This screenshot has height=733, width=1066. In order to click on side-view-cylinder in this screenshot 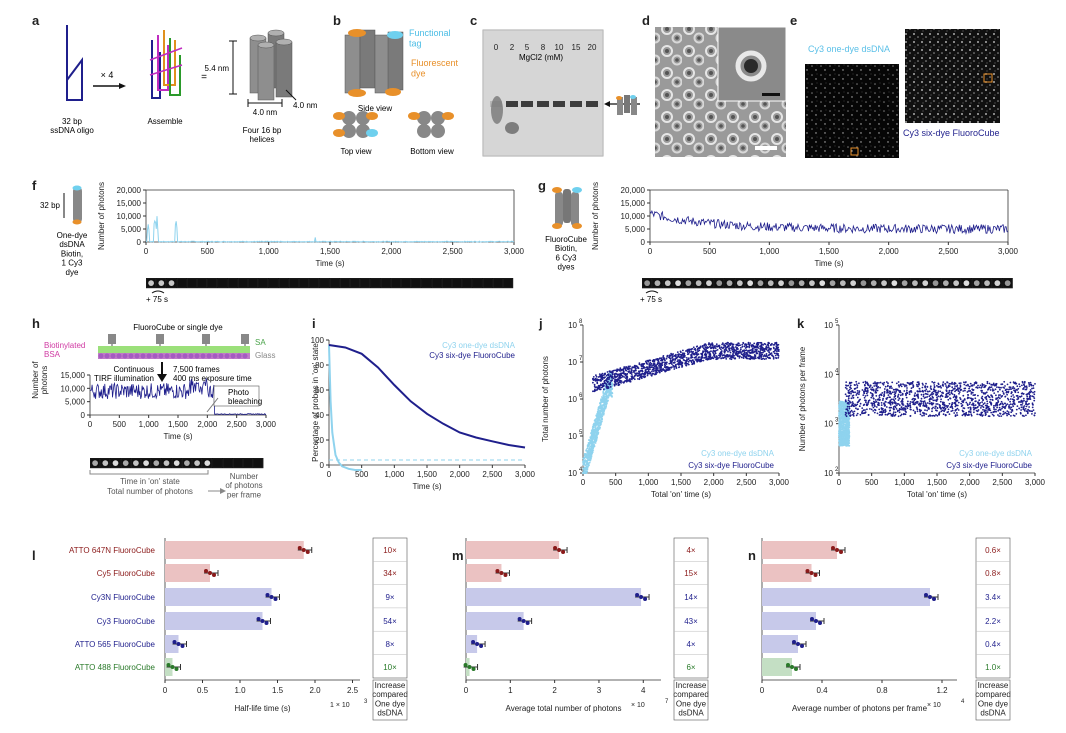, I will do `click(367, 59)`.